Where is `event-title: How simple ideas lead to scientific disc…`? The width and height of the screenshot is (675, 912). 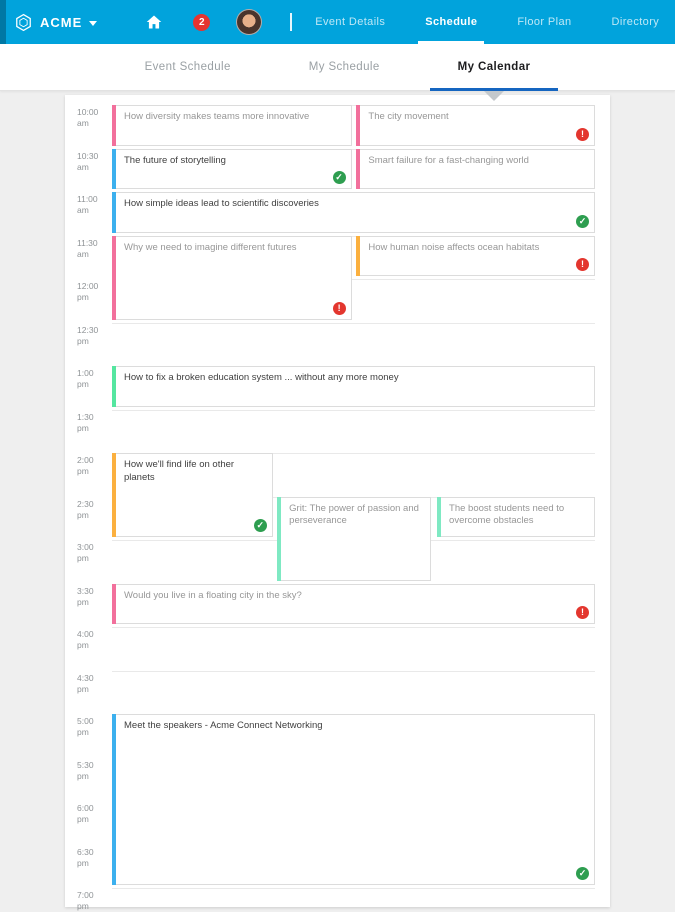 event-title: How simple ideas lead to scientific disc… is located at coordinates (221, 203).